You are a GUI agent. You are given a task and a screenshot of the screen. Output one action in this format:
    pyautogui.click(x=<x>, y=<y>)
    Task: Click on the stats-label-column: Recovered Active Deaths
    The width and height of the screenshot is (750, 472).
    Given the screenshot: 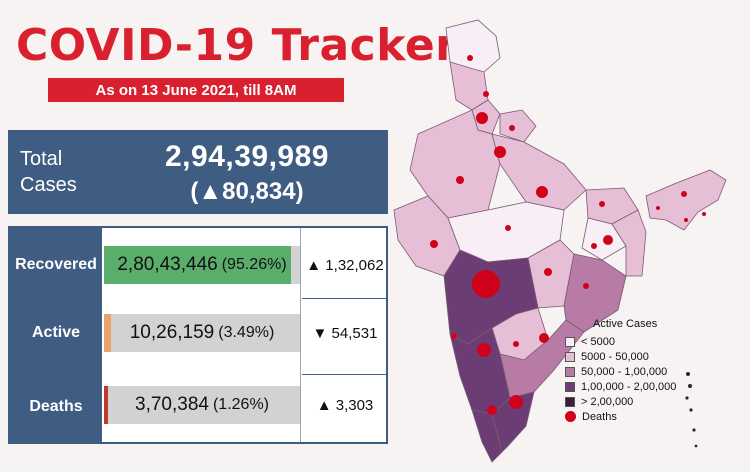 What is the action you would take?
    pyautogui.click(x=56, y=335)
    